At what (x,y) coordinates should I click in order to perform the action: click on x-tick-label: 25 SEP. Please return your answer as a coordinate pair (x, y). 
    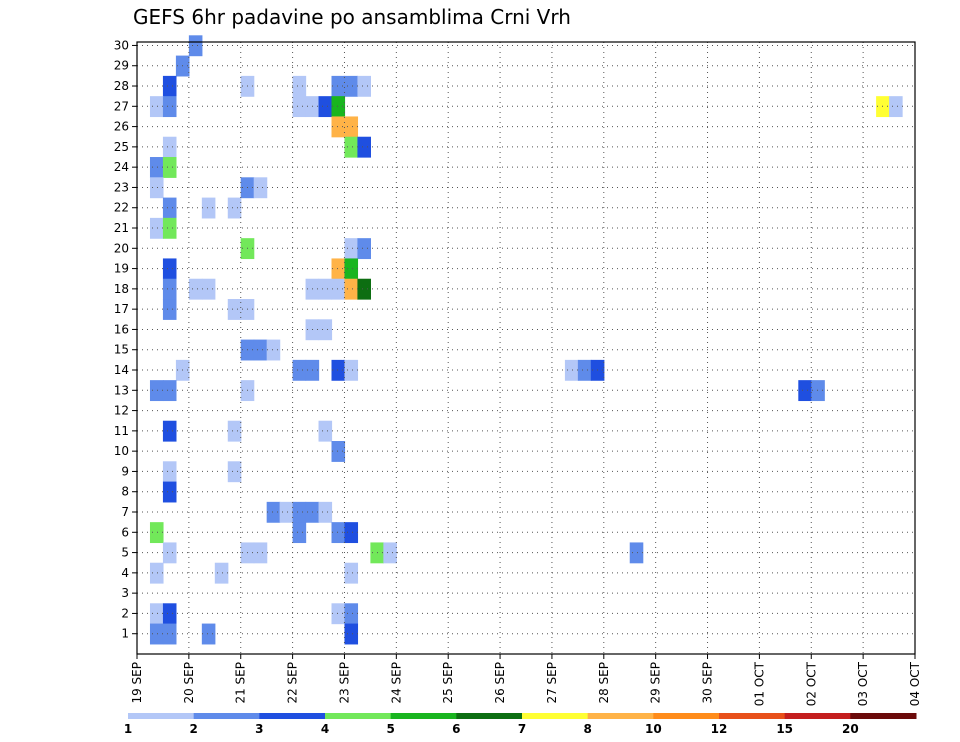
    Looking at the image, I should click on (448, 683).